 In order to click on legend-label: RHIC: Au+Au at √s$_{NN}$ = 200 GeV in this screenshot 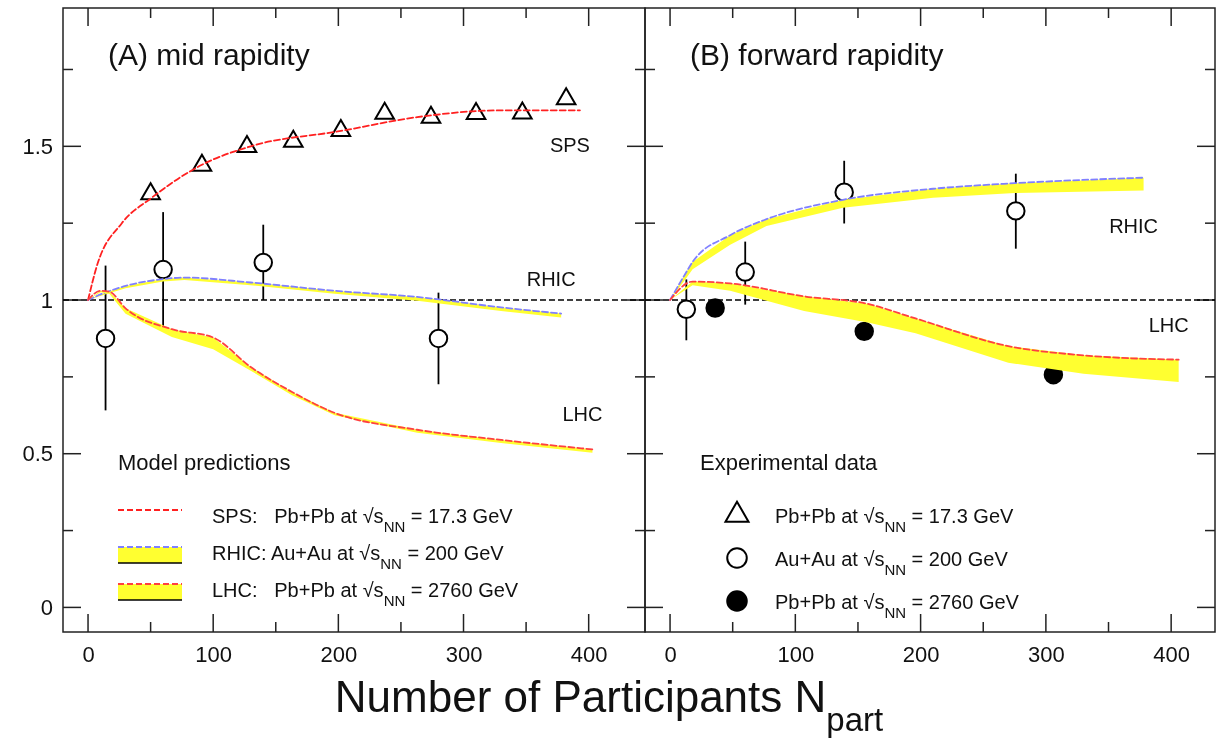, I will do `click(358, 557)`.